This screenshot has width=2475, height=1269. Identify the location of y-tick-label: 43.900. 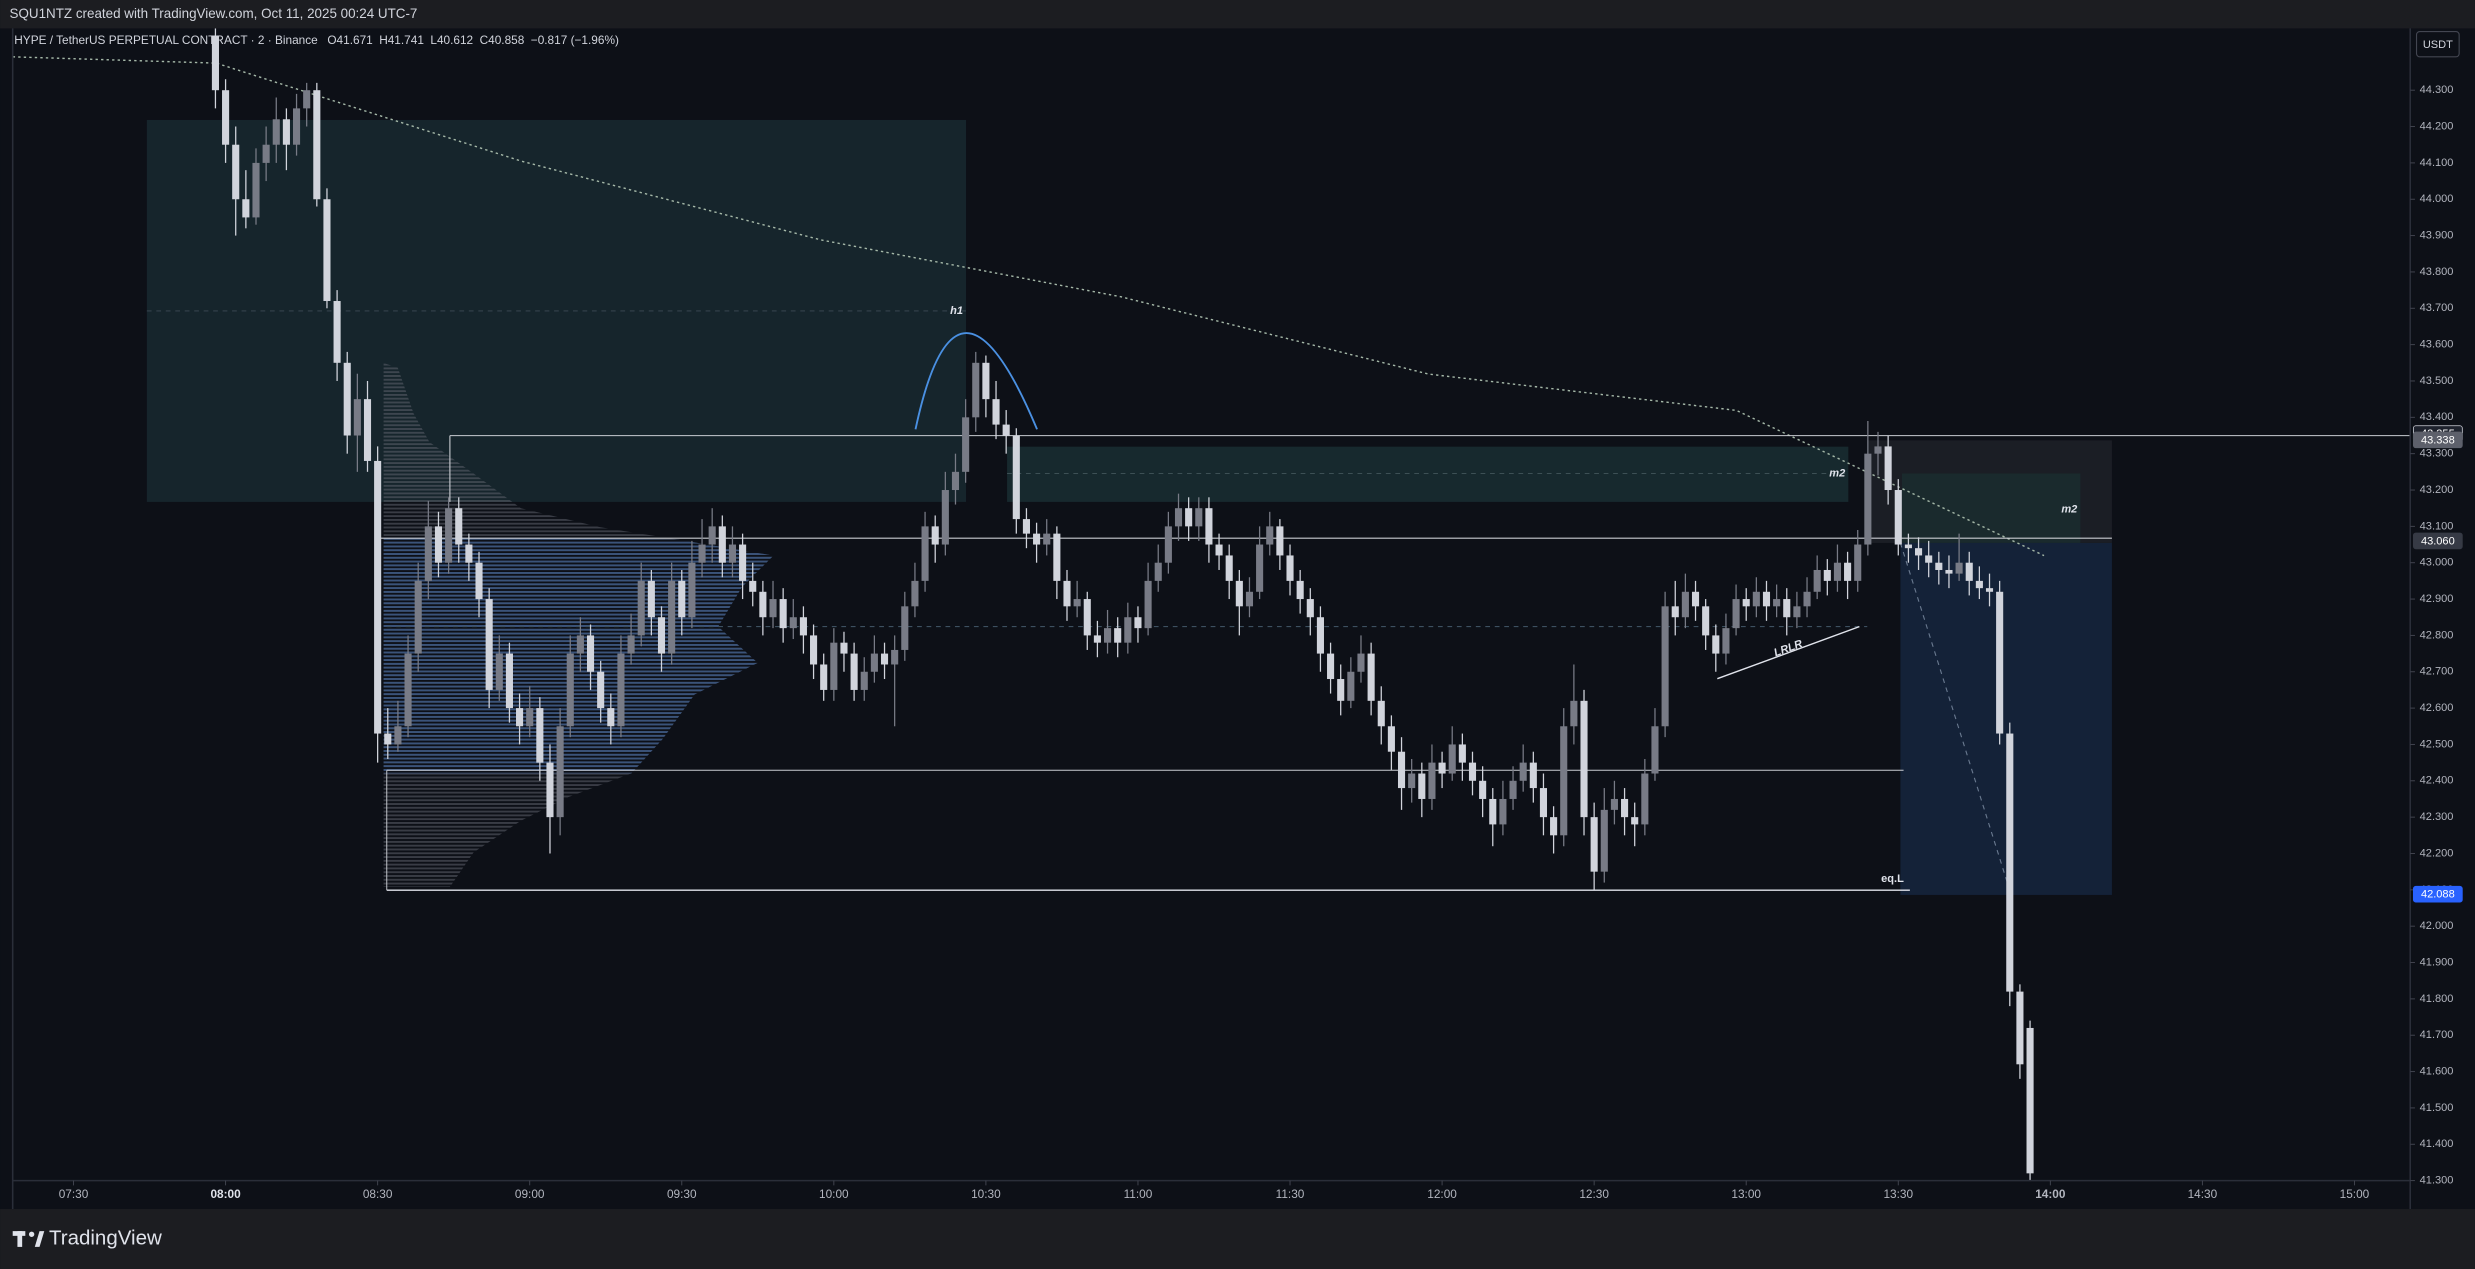
(2437, 236).